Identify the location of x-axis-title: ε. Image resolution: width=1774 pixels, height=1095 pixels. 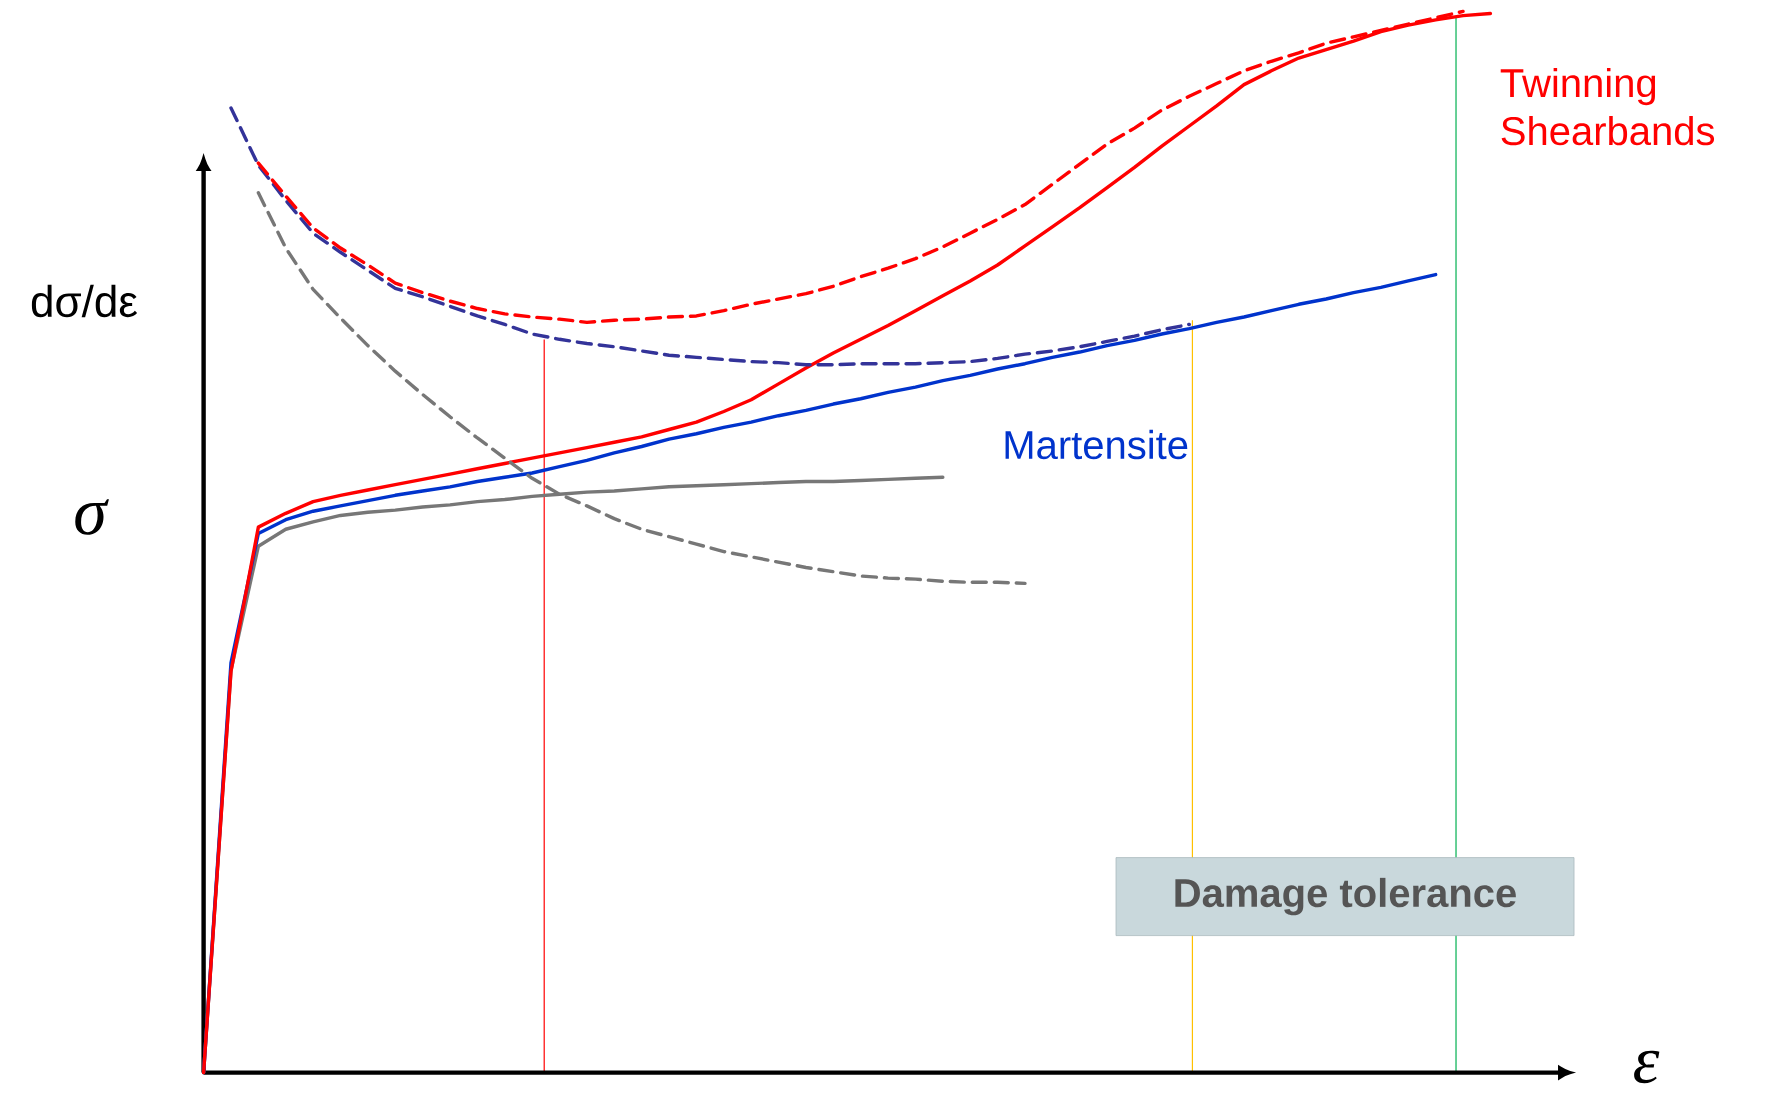
(1647, 1067).